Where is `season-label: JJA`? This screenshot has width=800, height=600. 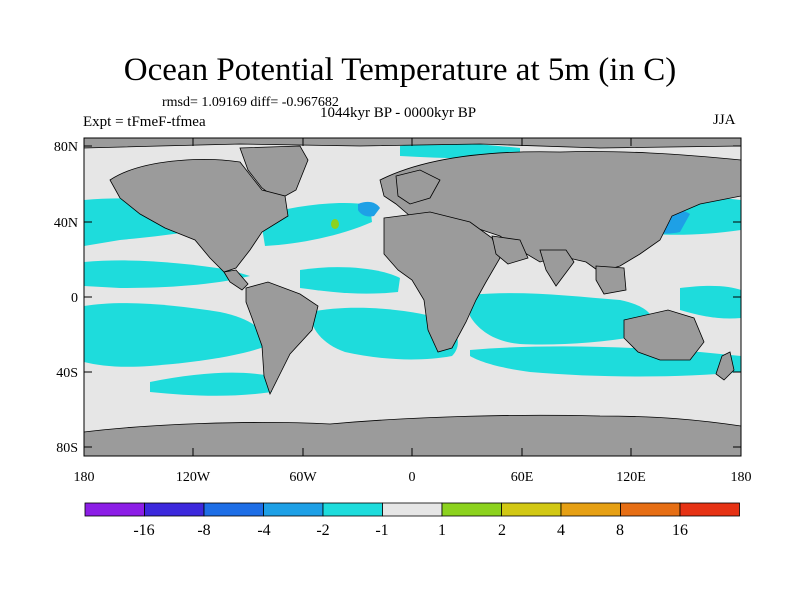
season-label: JJA is located at coordinates (724, 120).